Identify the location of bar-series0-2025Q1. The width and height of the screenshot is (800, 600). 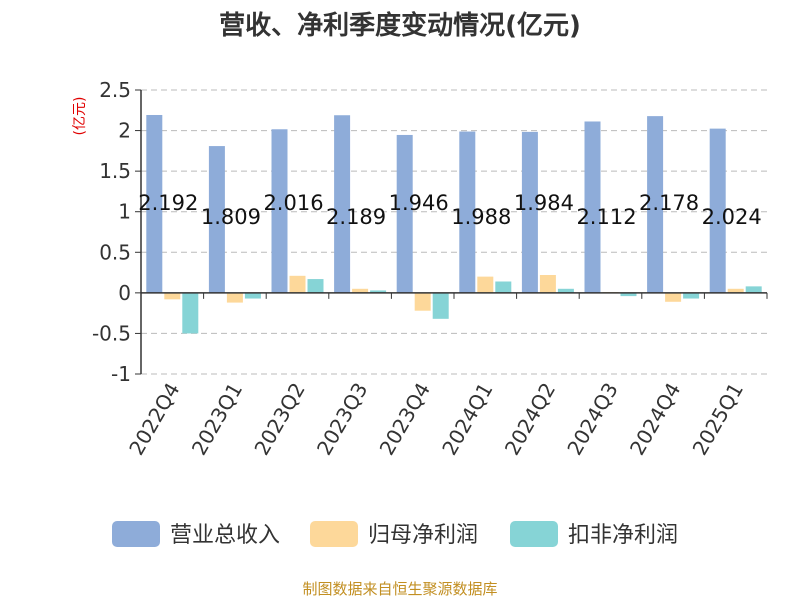
(717, 210).